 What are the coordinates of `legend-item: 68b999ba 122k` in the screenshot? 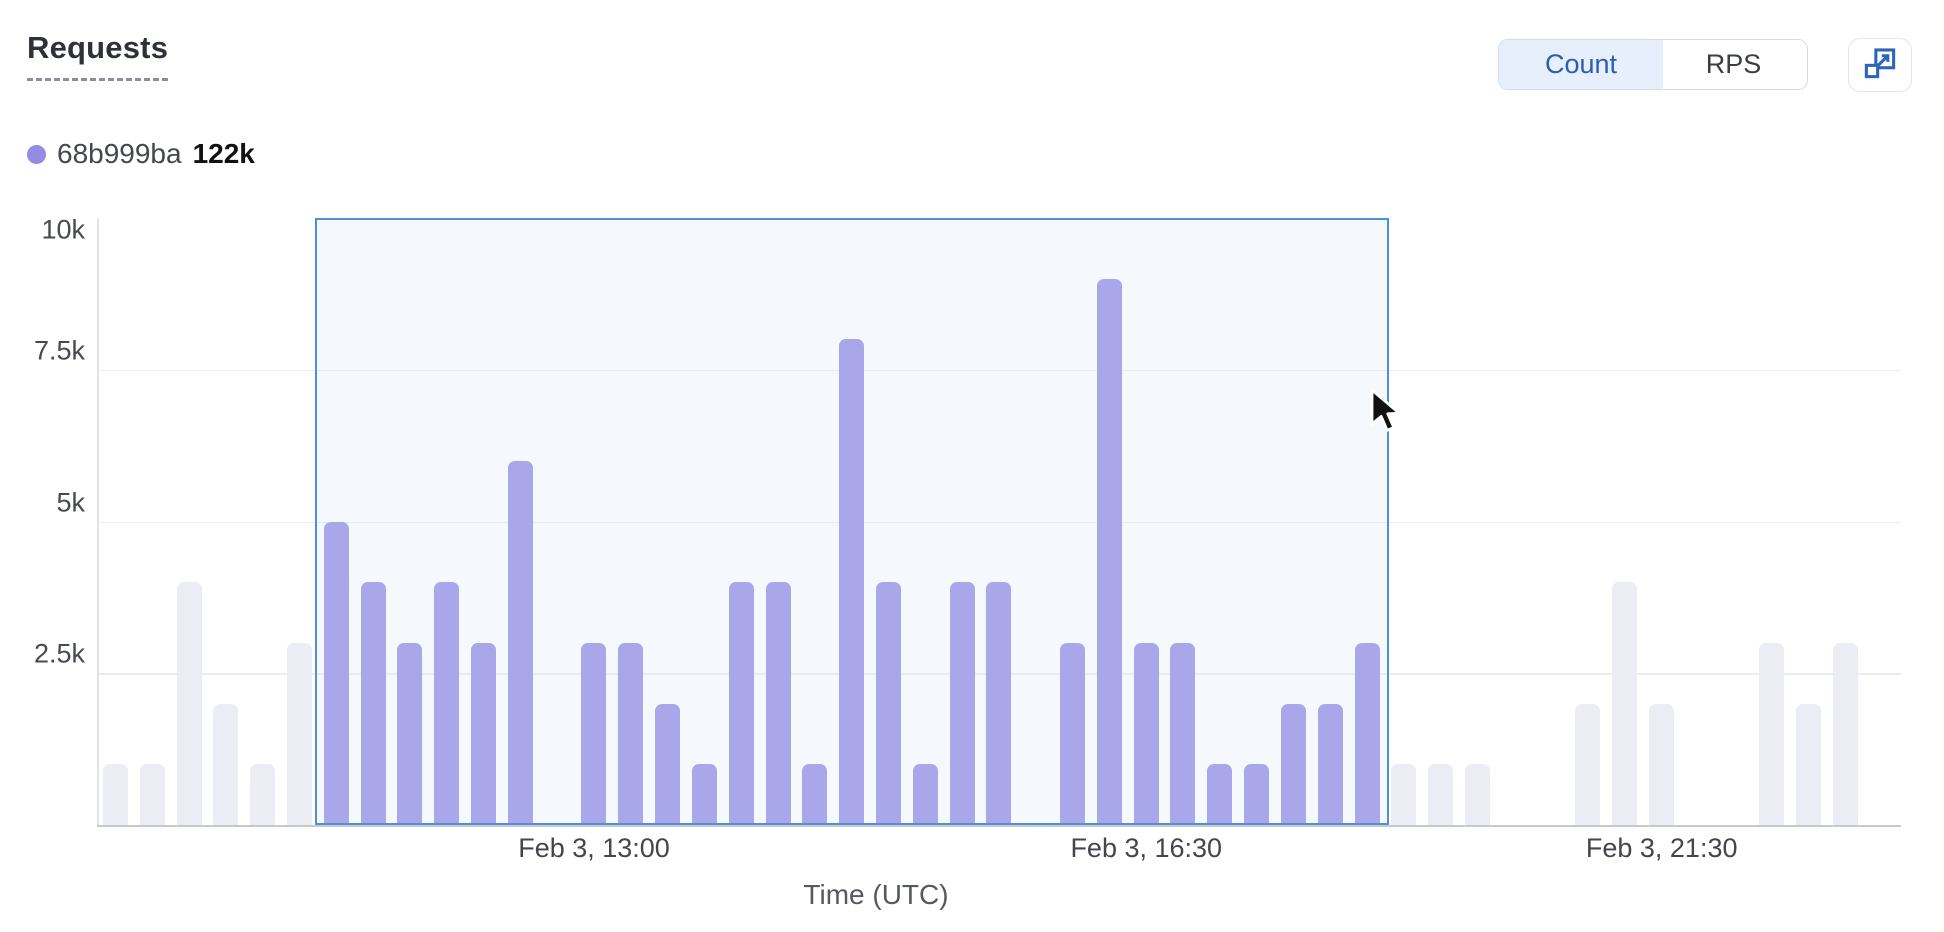 It's located at (141, 154).